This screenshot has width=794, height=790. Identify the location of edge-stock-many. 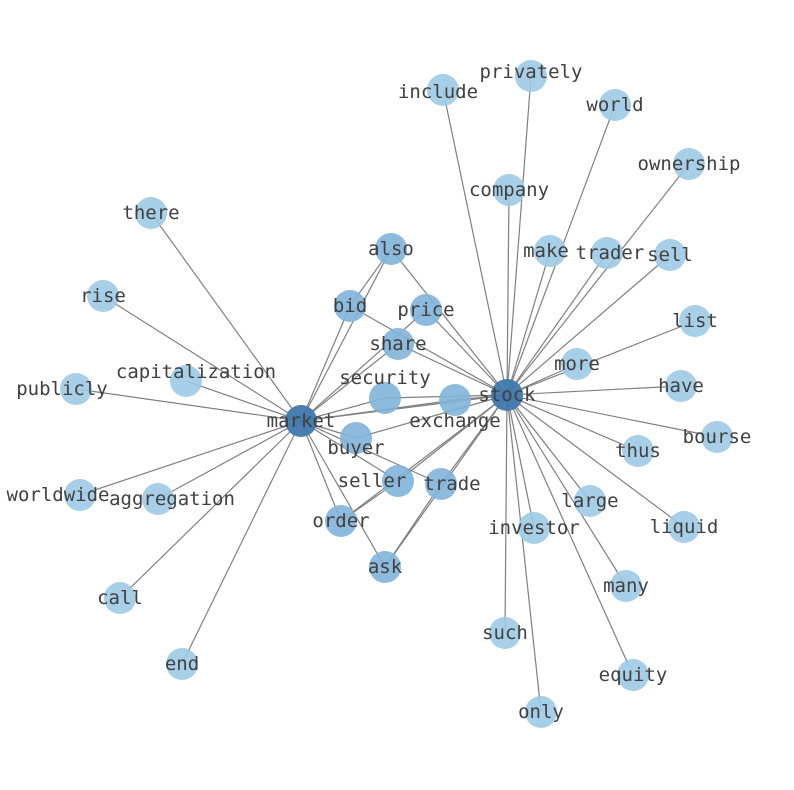
(566, 490).